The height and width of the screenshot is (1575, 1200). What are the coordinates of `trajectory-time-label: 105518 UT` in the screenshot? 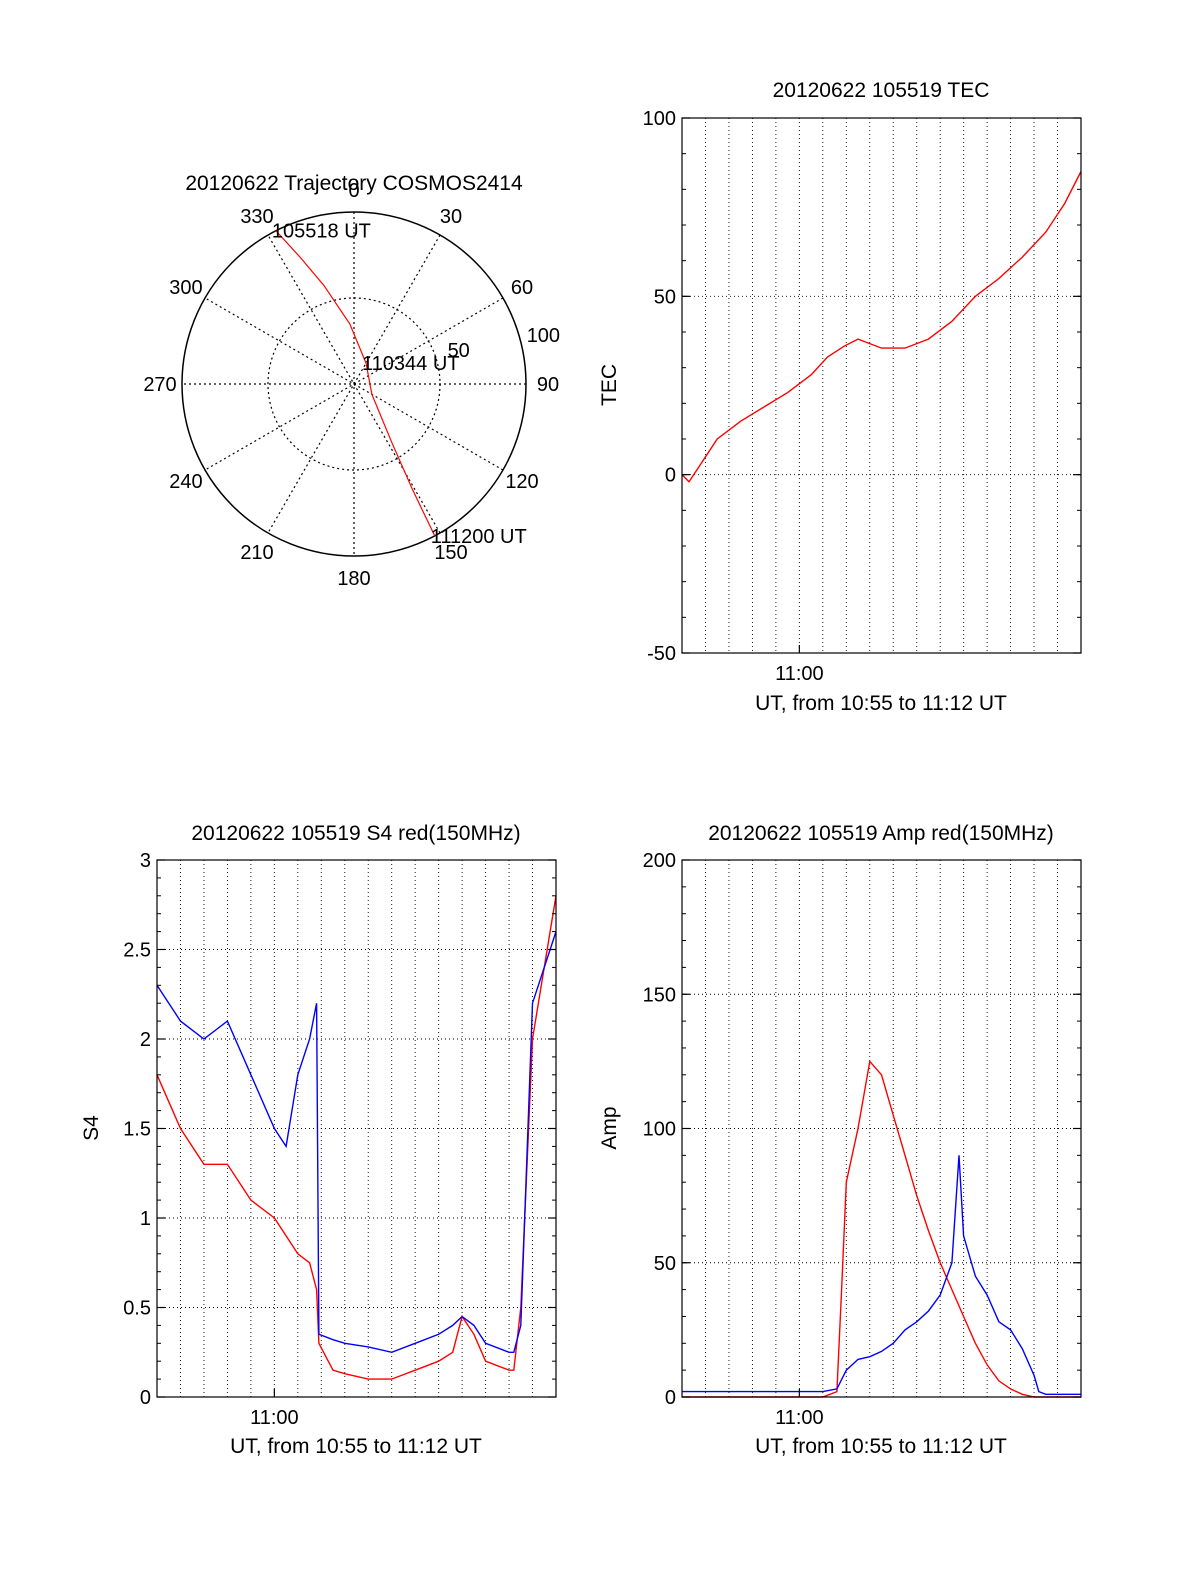 It's located at (321, 232).